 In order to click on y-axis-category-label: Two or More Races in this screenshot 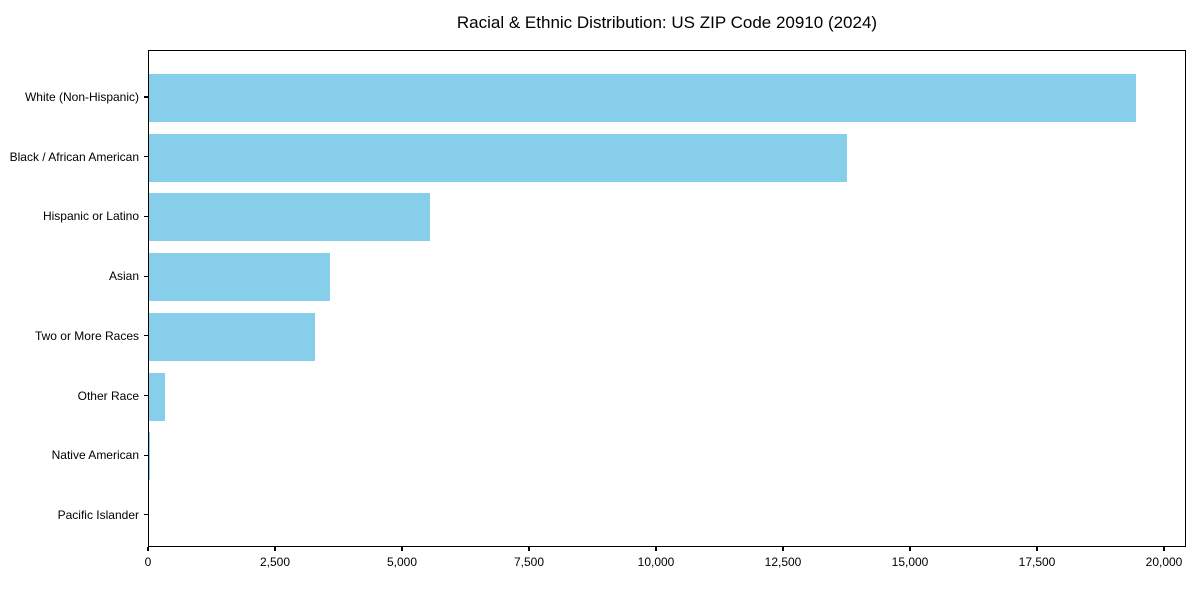, I will do `click(86, 335)`.